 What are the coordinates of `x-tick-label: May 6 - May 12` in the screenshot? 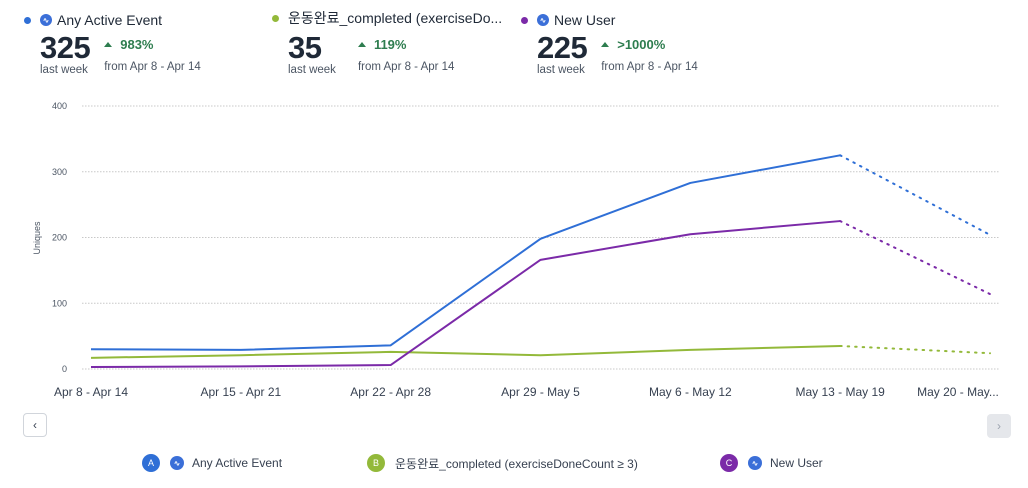 It's located at (690, 392).